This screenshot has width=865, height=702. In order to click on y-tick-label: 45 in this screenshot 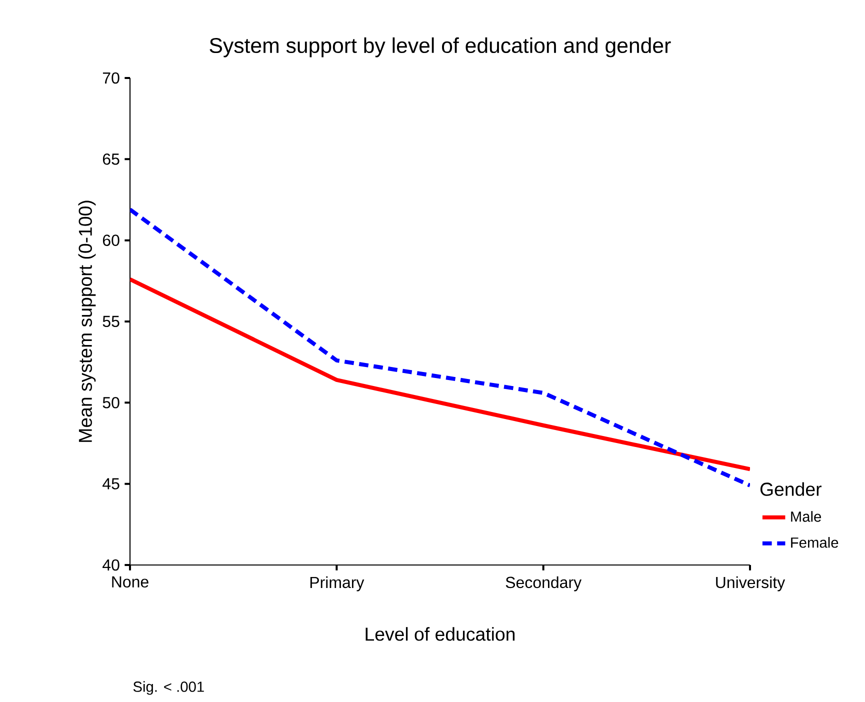, I will do `click(111, 484)`.